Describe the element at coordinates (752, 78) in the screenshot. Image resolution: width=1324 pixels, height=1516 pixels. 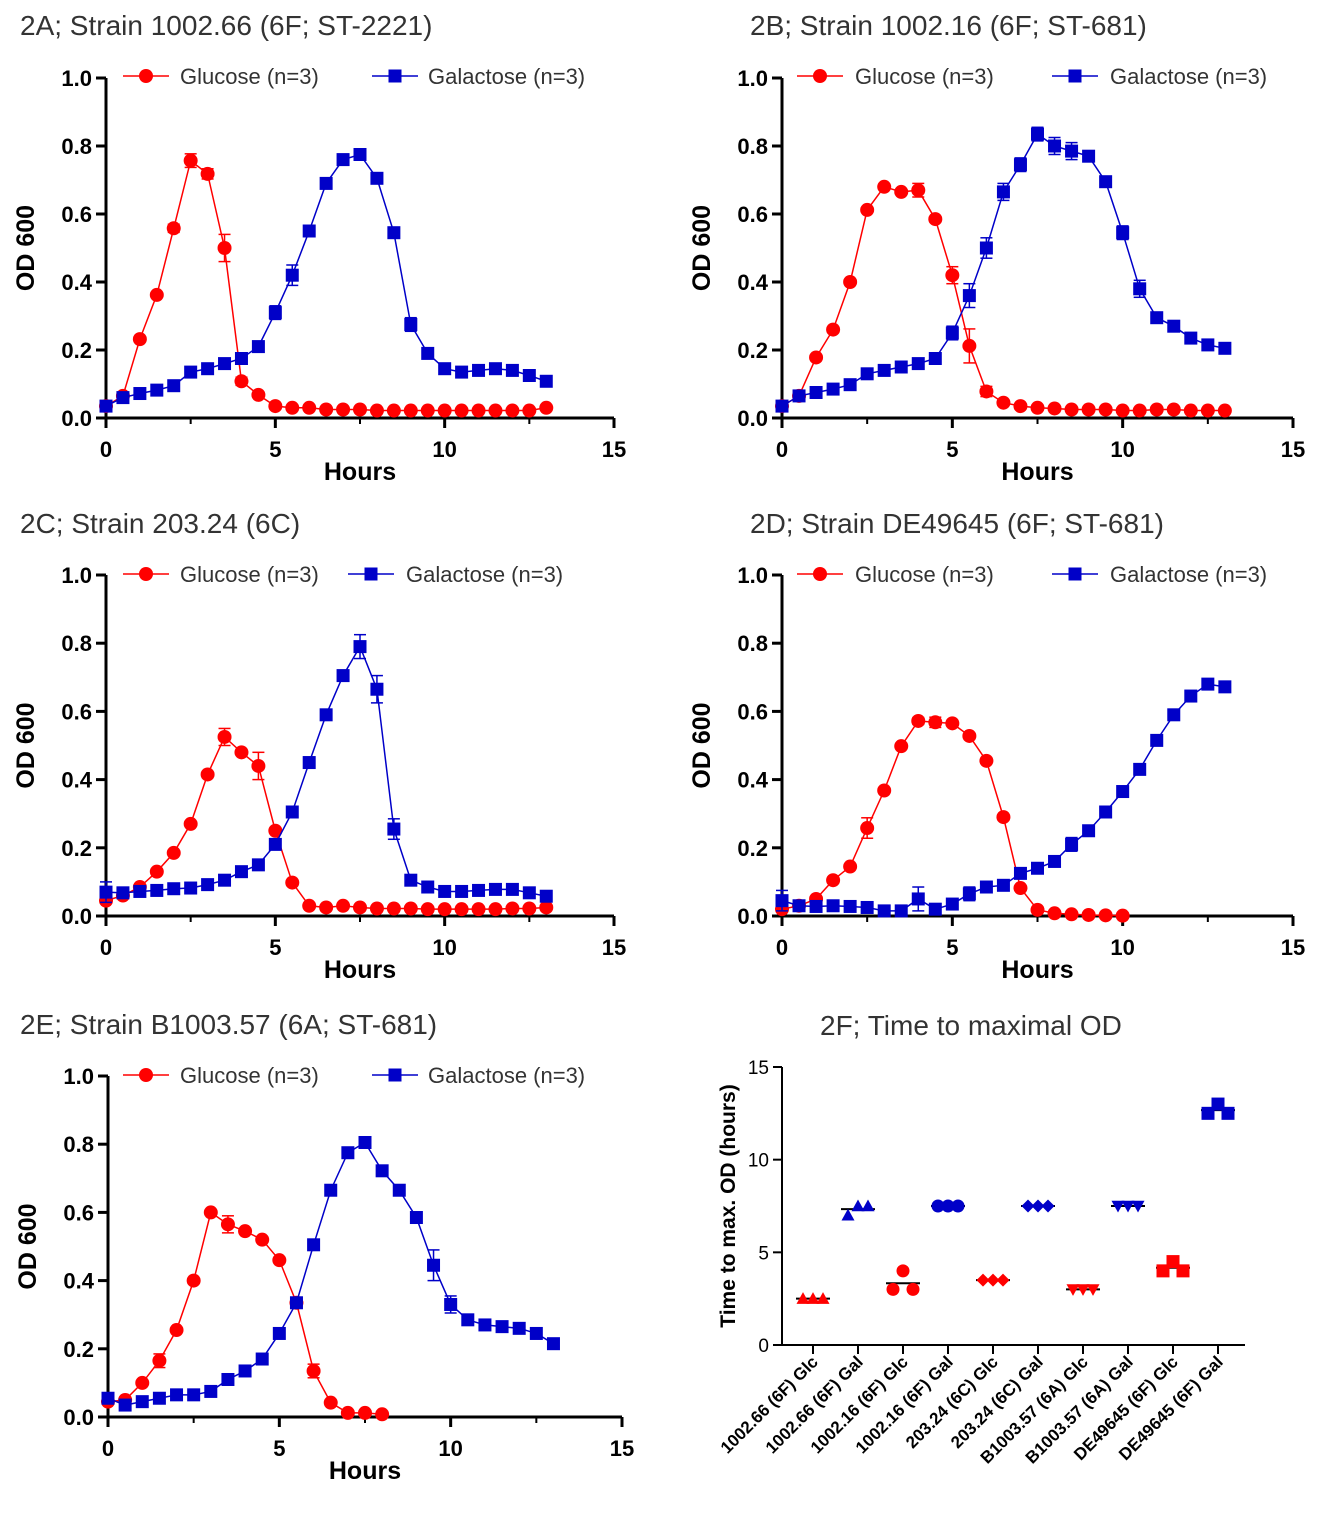
I see `y-tick-label: 1.0` at that location.